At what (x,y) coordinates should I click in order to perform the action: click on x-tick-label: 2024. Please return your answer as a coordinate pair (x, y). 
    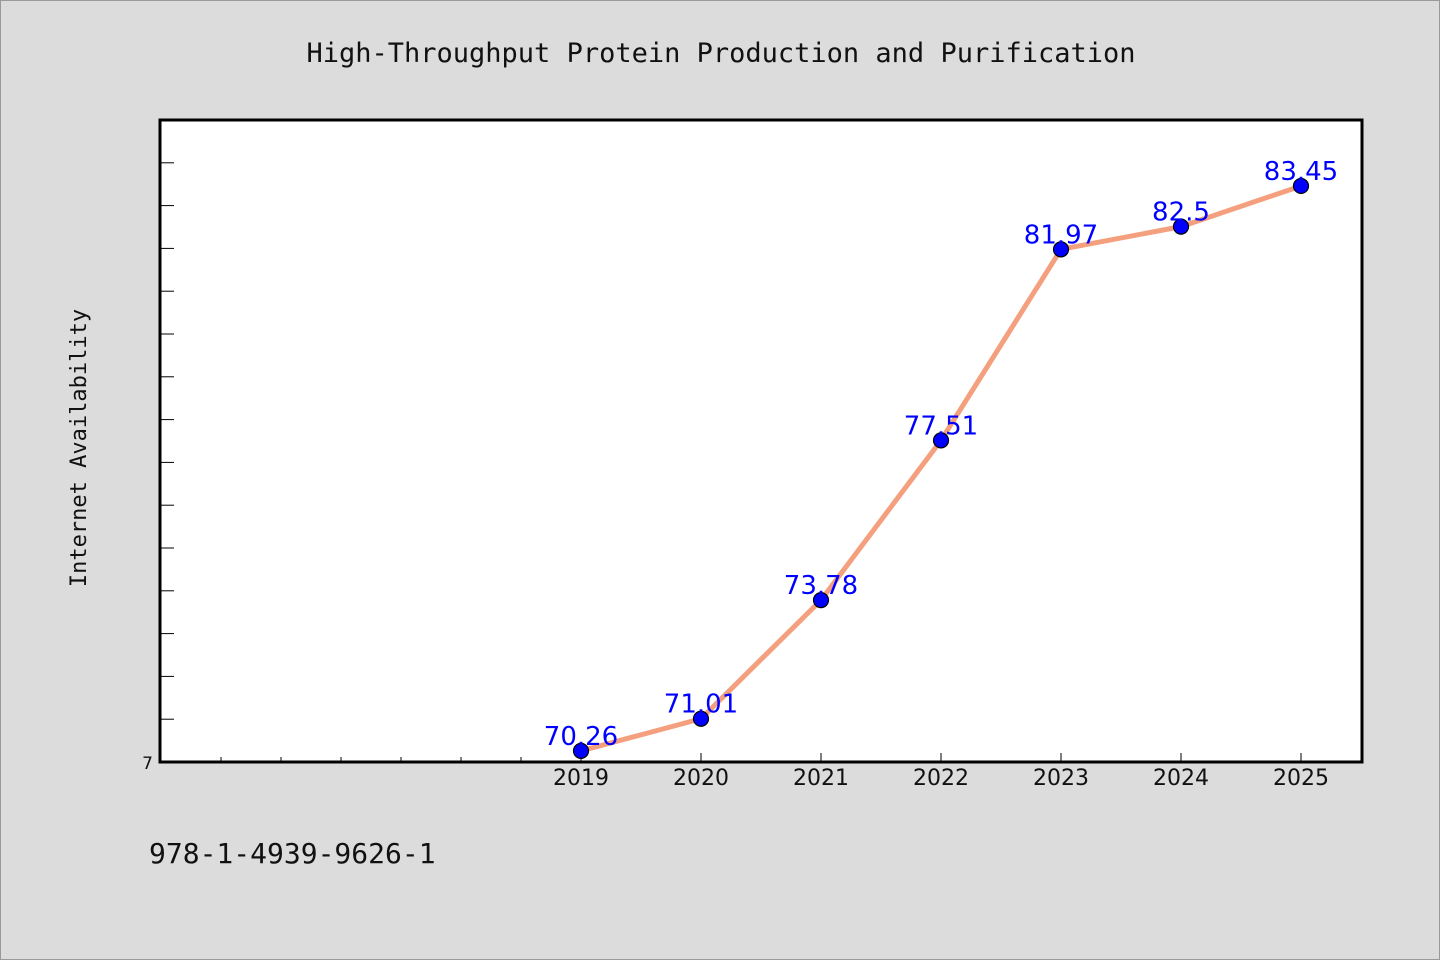
    Looking at the image, I should click on (1181, 778).